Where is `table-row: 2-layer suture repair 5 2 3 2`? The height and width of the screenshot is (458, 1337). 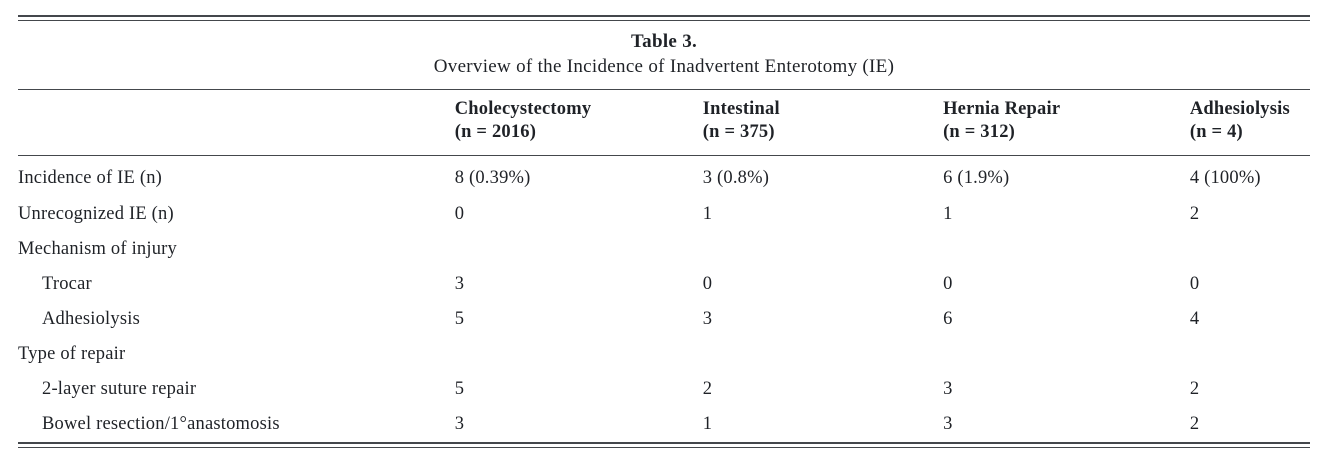 table-row: 2-layer suture repair 5 2 3 2 is located at coordinates (664, 389).